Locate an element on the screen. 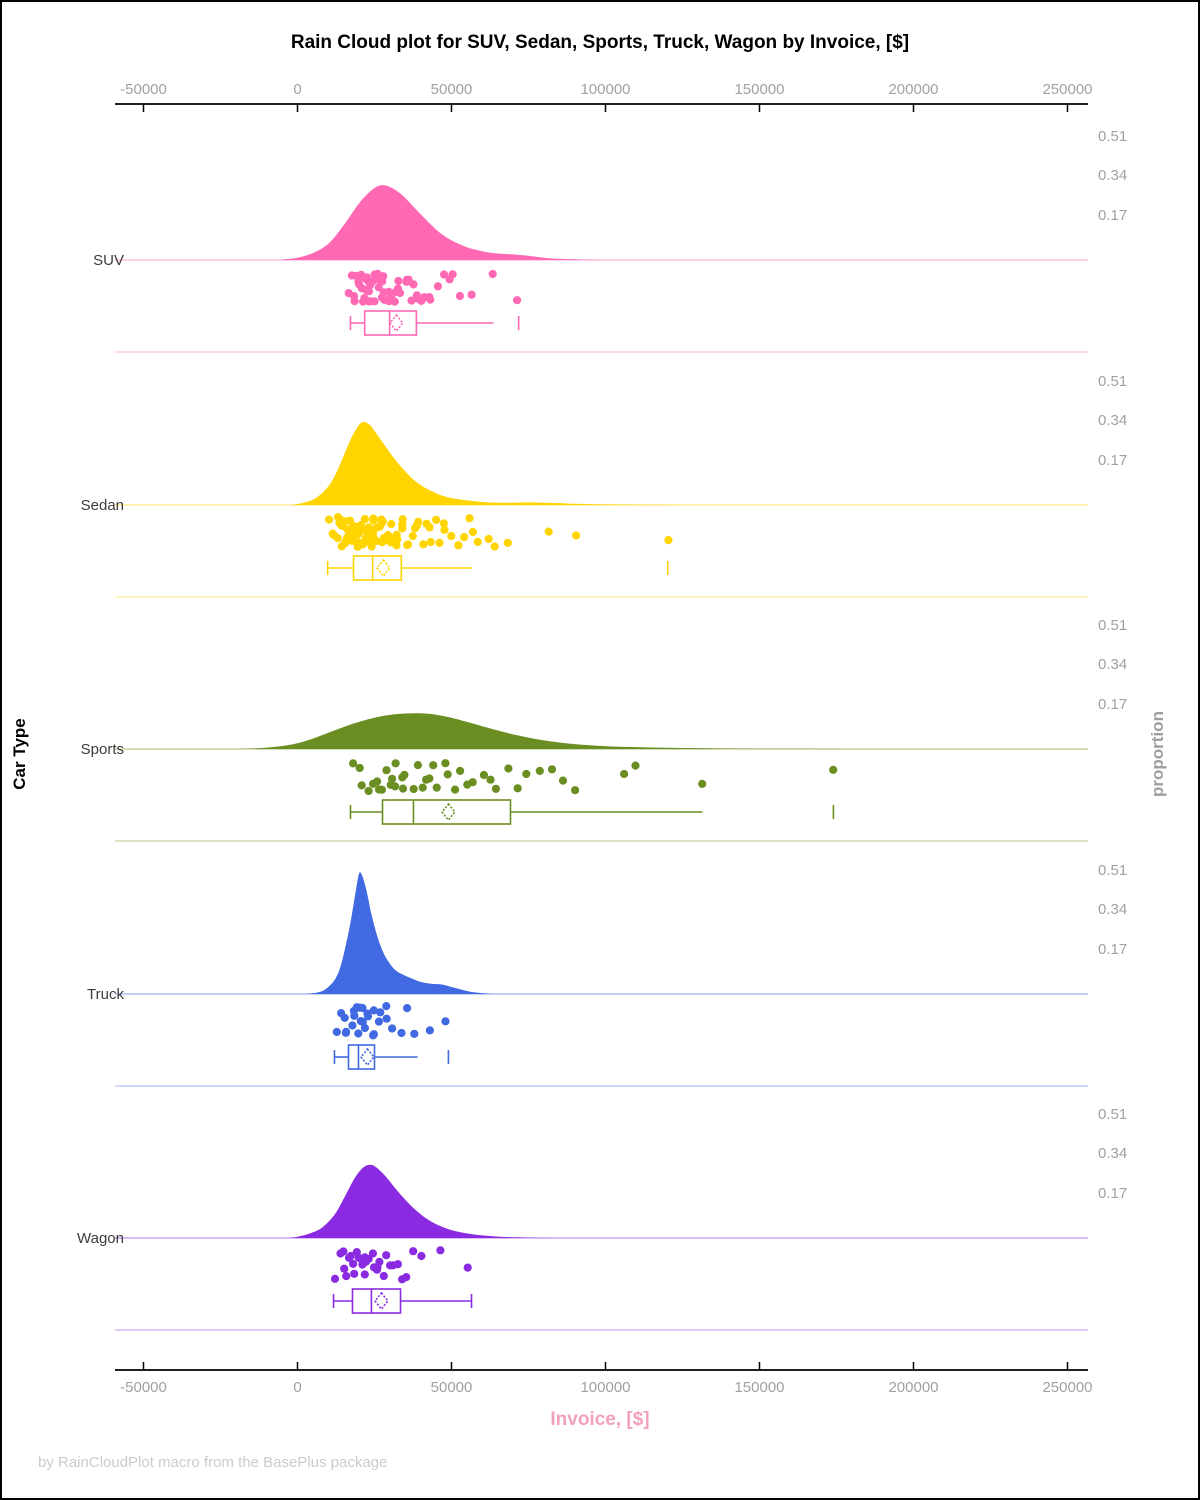  x-tick-label-top: 0 is located at coordinates (297, 89).